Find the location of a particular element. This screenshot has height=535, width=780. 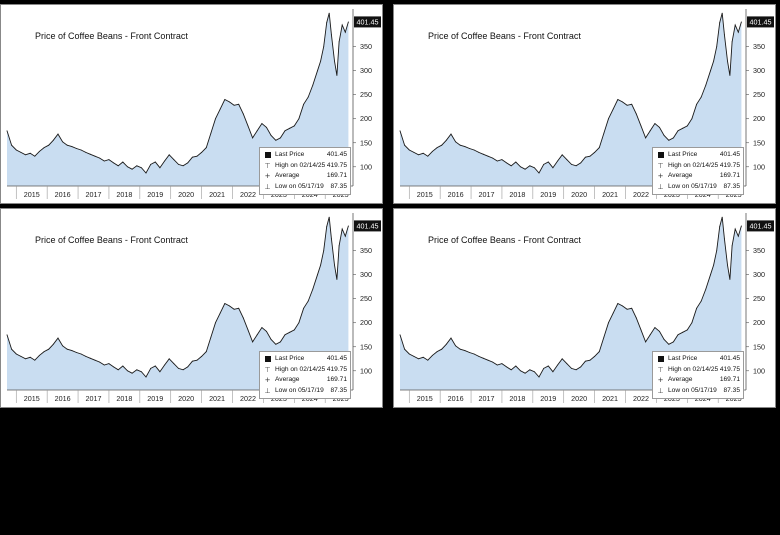

x-tick-label: 2016 is located at coordinates (456, 398).